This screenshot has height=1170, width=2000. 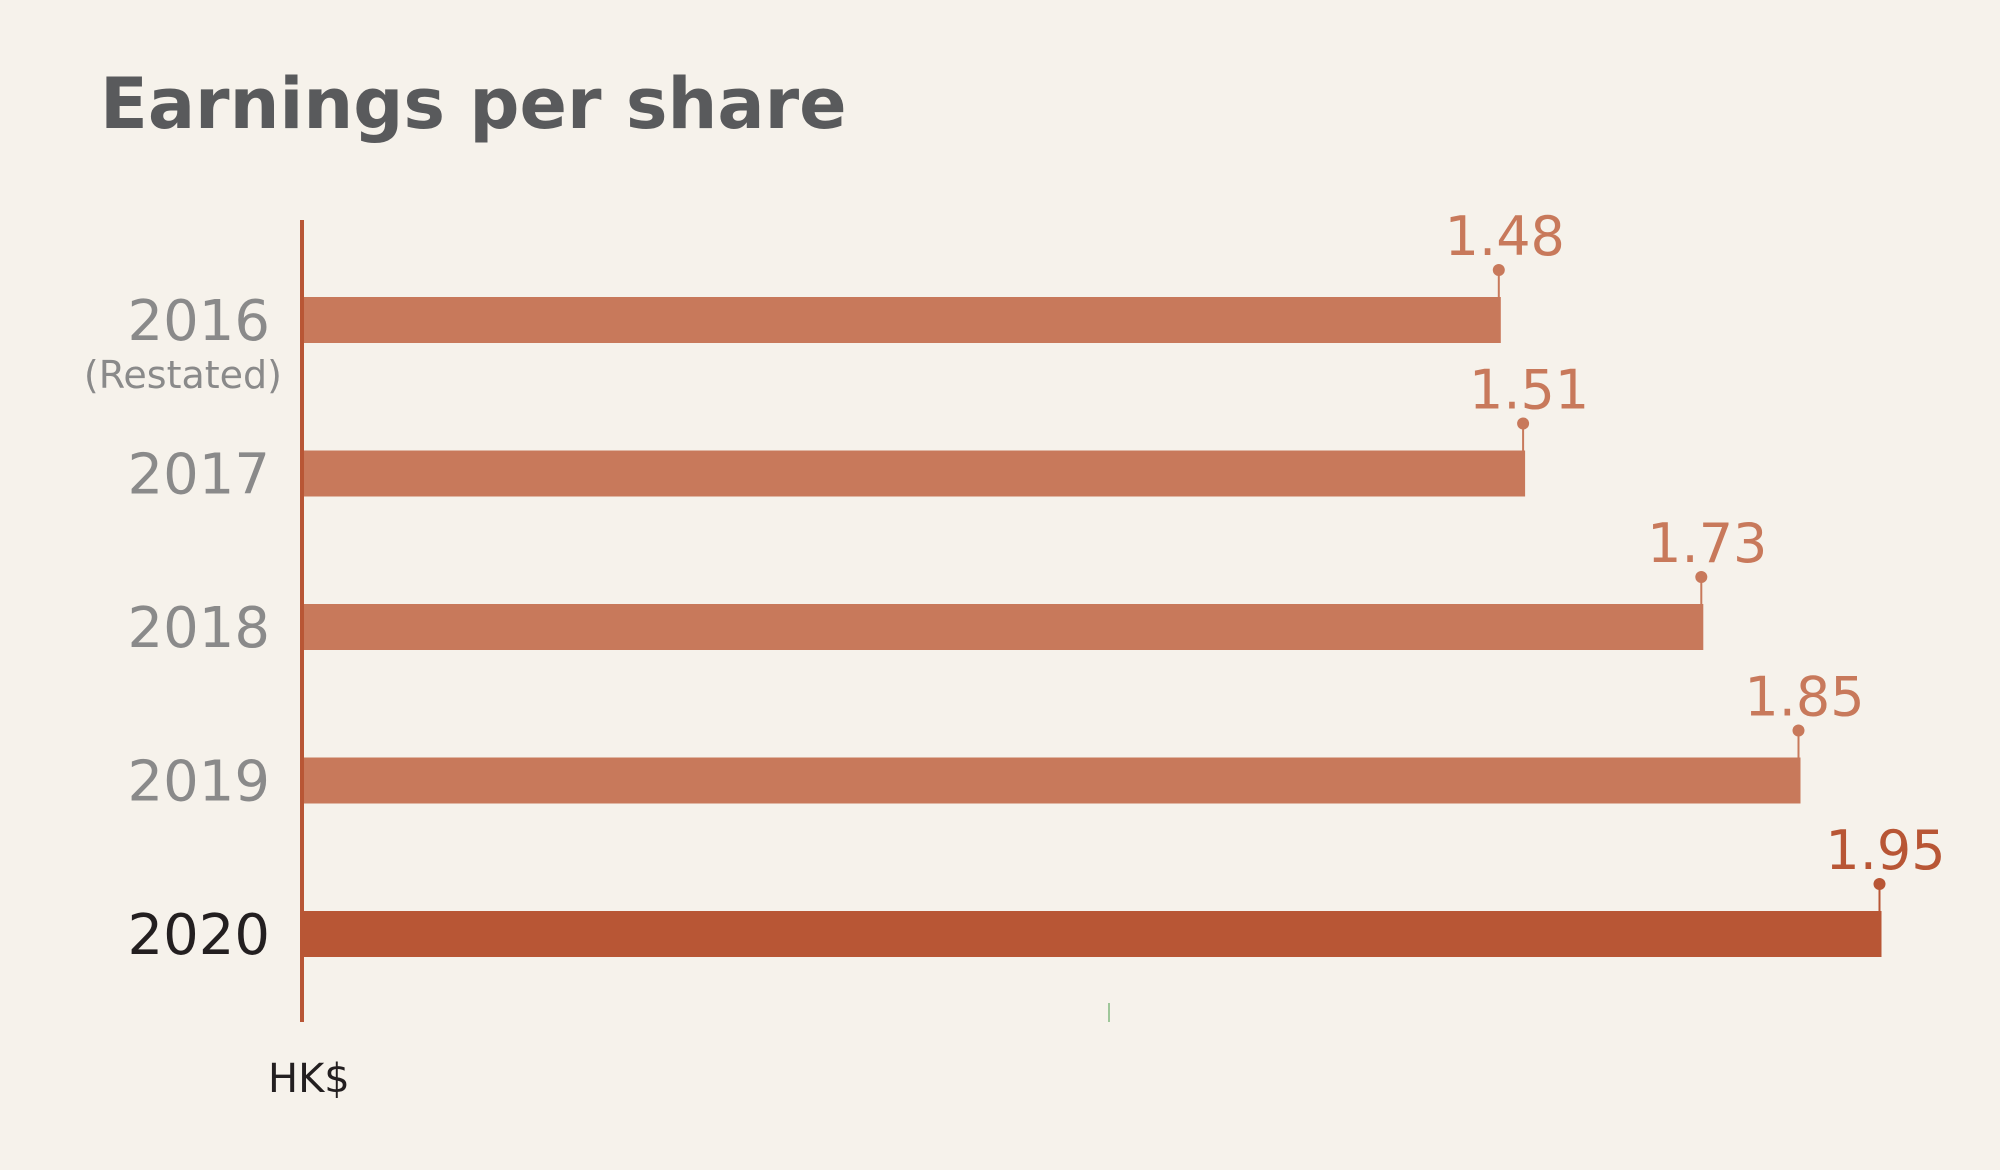 What do you see at coordinates (901, 320) in the screenshot?
I see `bar-2016` at bounding box center [901, 320].